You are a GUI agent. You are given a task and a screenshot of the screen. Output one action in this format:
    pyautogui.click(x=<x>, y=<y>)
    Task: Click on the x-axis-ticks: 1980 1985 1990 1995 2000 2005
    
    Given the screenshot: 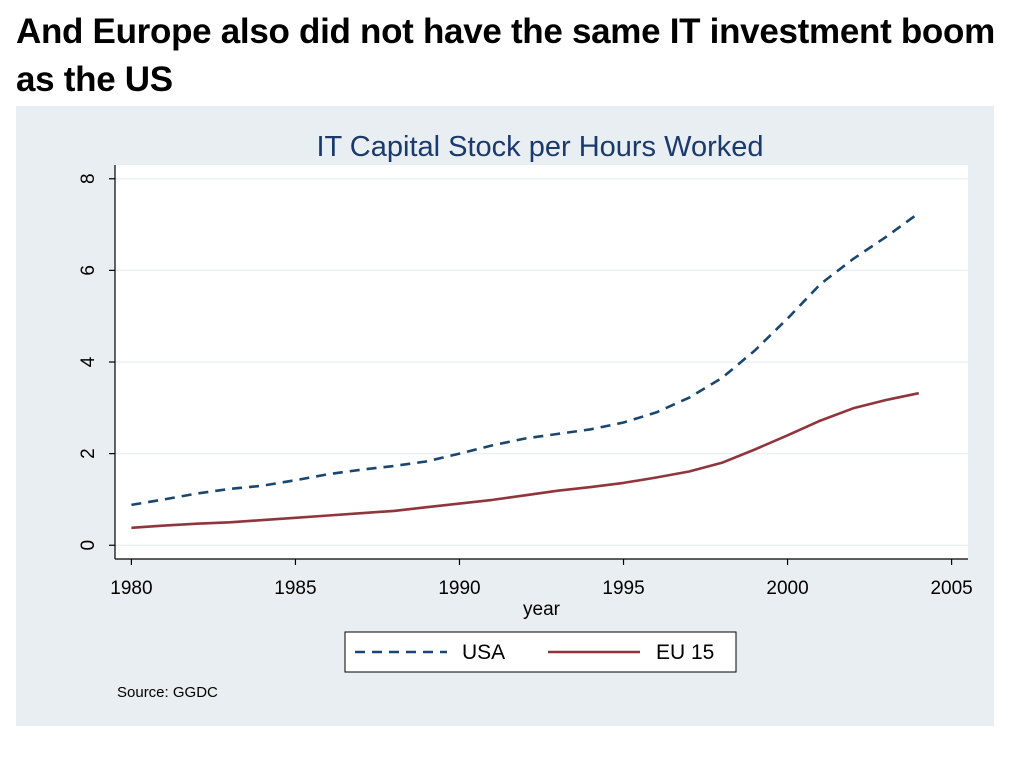 What is the action you would take?
    pyautogui.click(x=541, y=579)
    